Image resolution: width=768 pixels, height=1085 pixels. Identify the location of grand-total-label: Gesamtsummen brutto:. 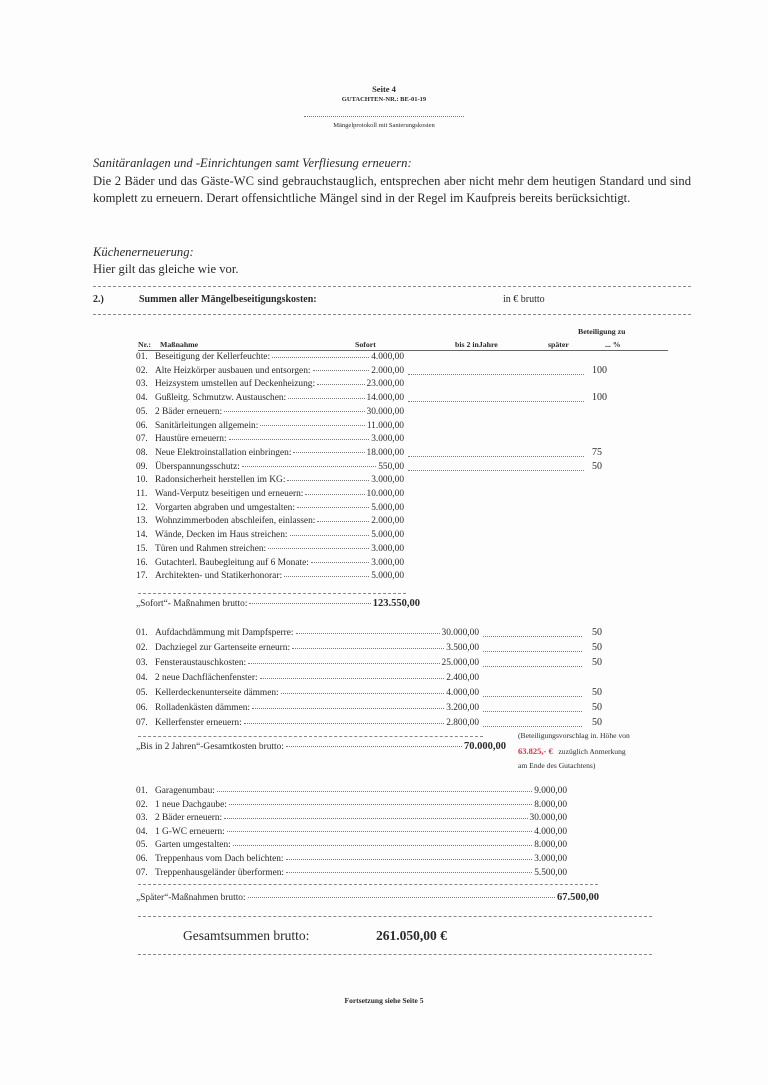
(246, 935).